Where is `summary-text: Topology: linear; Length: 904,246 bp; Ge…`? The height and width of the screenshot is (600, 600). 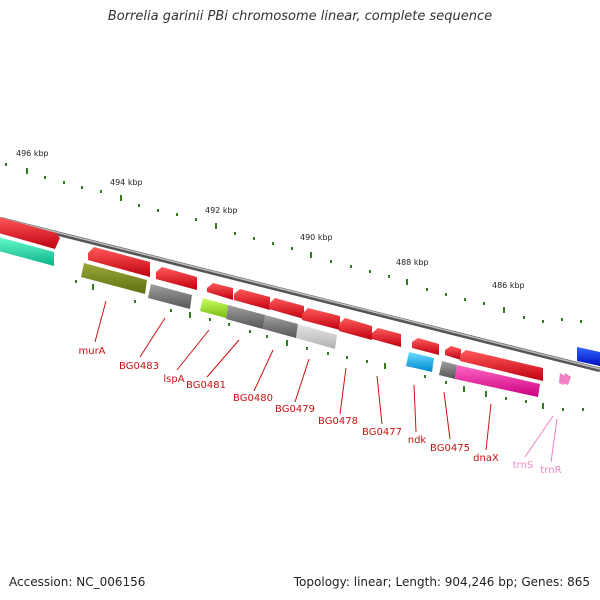
summary-text: Topology: linear; Length: 904,246 bp; Ge… is located at coordinates (441, 582).